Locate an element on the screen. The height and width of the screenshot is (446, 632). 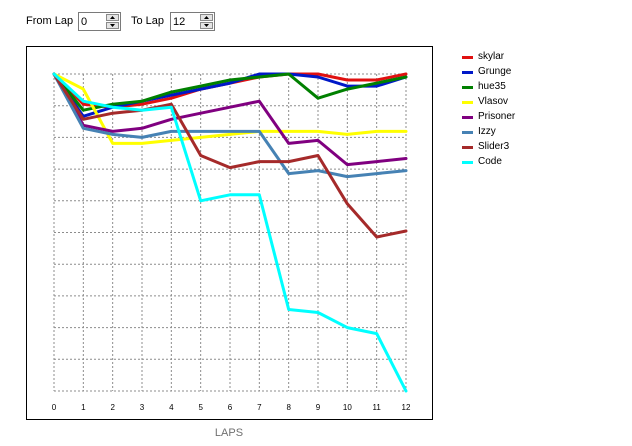
legend-label: Code is located at coordinates (490, 161).